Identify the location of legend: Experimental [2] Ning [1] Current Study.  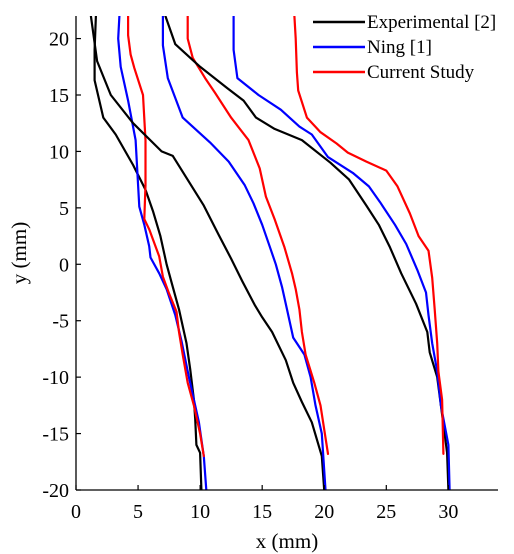
(404, 47).